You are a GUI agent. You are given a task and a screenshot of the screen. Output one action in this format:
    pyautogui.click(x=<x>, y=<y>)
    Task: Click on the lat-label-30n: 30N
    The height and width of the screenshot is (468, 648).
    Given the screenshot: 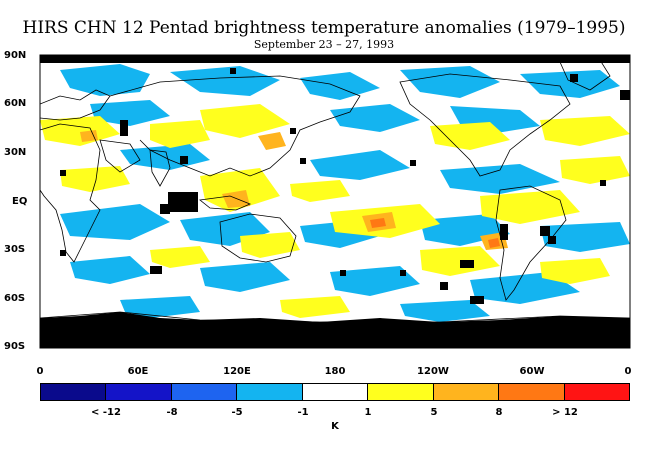 What is the action you would take?
    pyautogui.click(x=15, y=152)
    